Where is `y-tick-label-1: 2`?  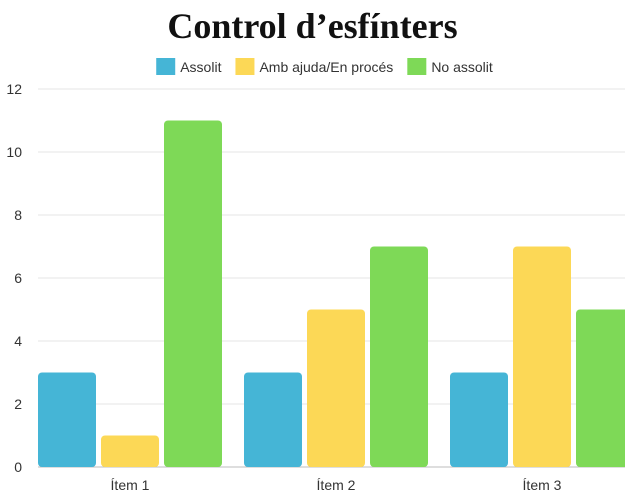 y-tick-label-1: 2 is located at coordinates (18, 404).